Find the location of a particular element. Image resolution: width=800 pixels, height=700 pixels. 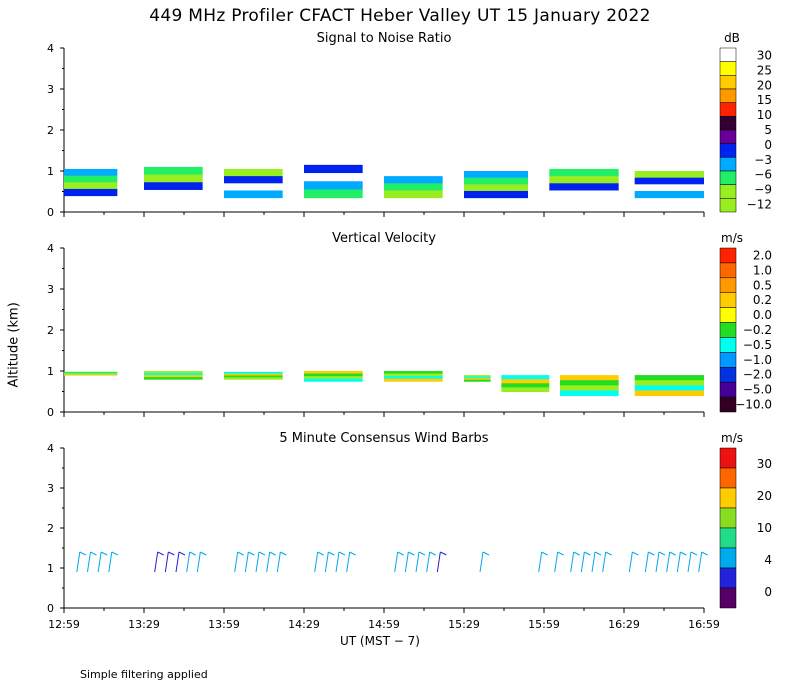

colorbar-label: 20 is located at coordinates (764, 85).